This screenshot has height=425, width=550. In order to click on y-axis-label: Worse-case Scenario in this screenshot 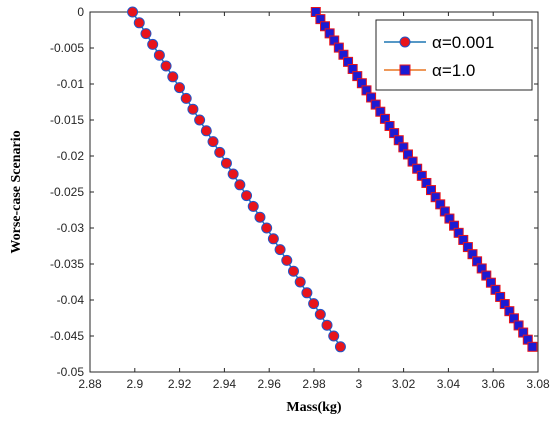, I will do `click(16, 191)`.